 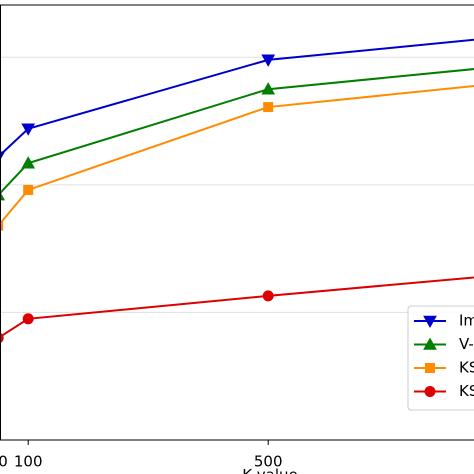 I want to click on x-axis-label: K value, so click(x=270, y=470).